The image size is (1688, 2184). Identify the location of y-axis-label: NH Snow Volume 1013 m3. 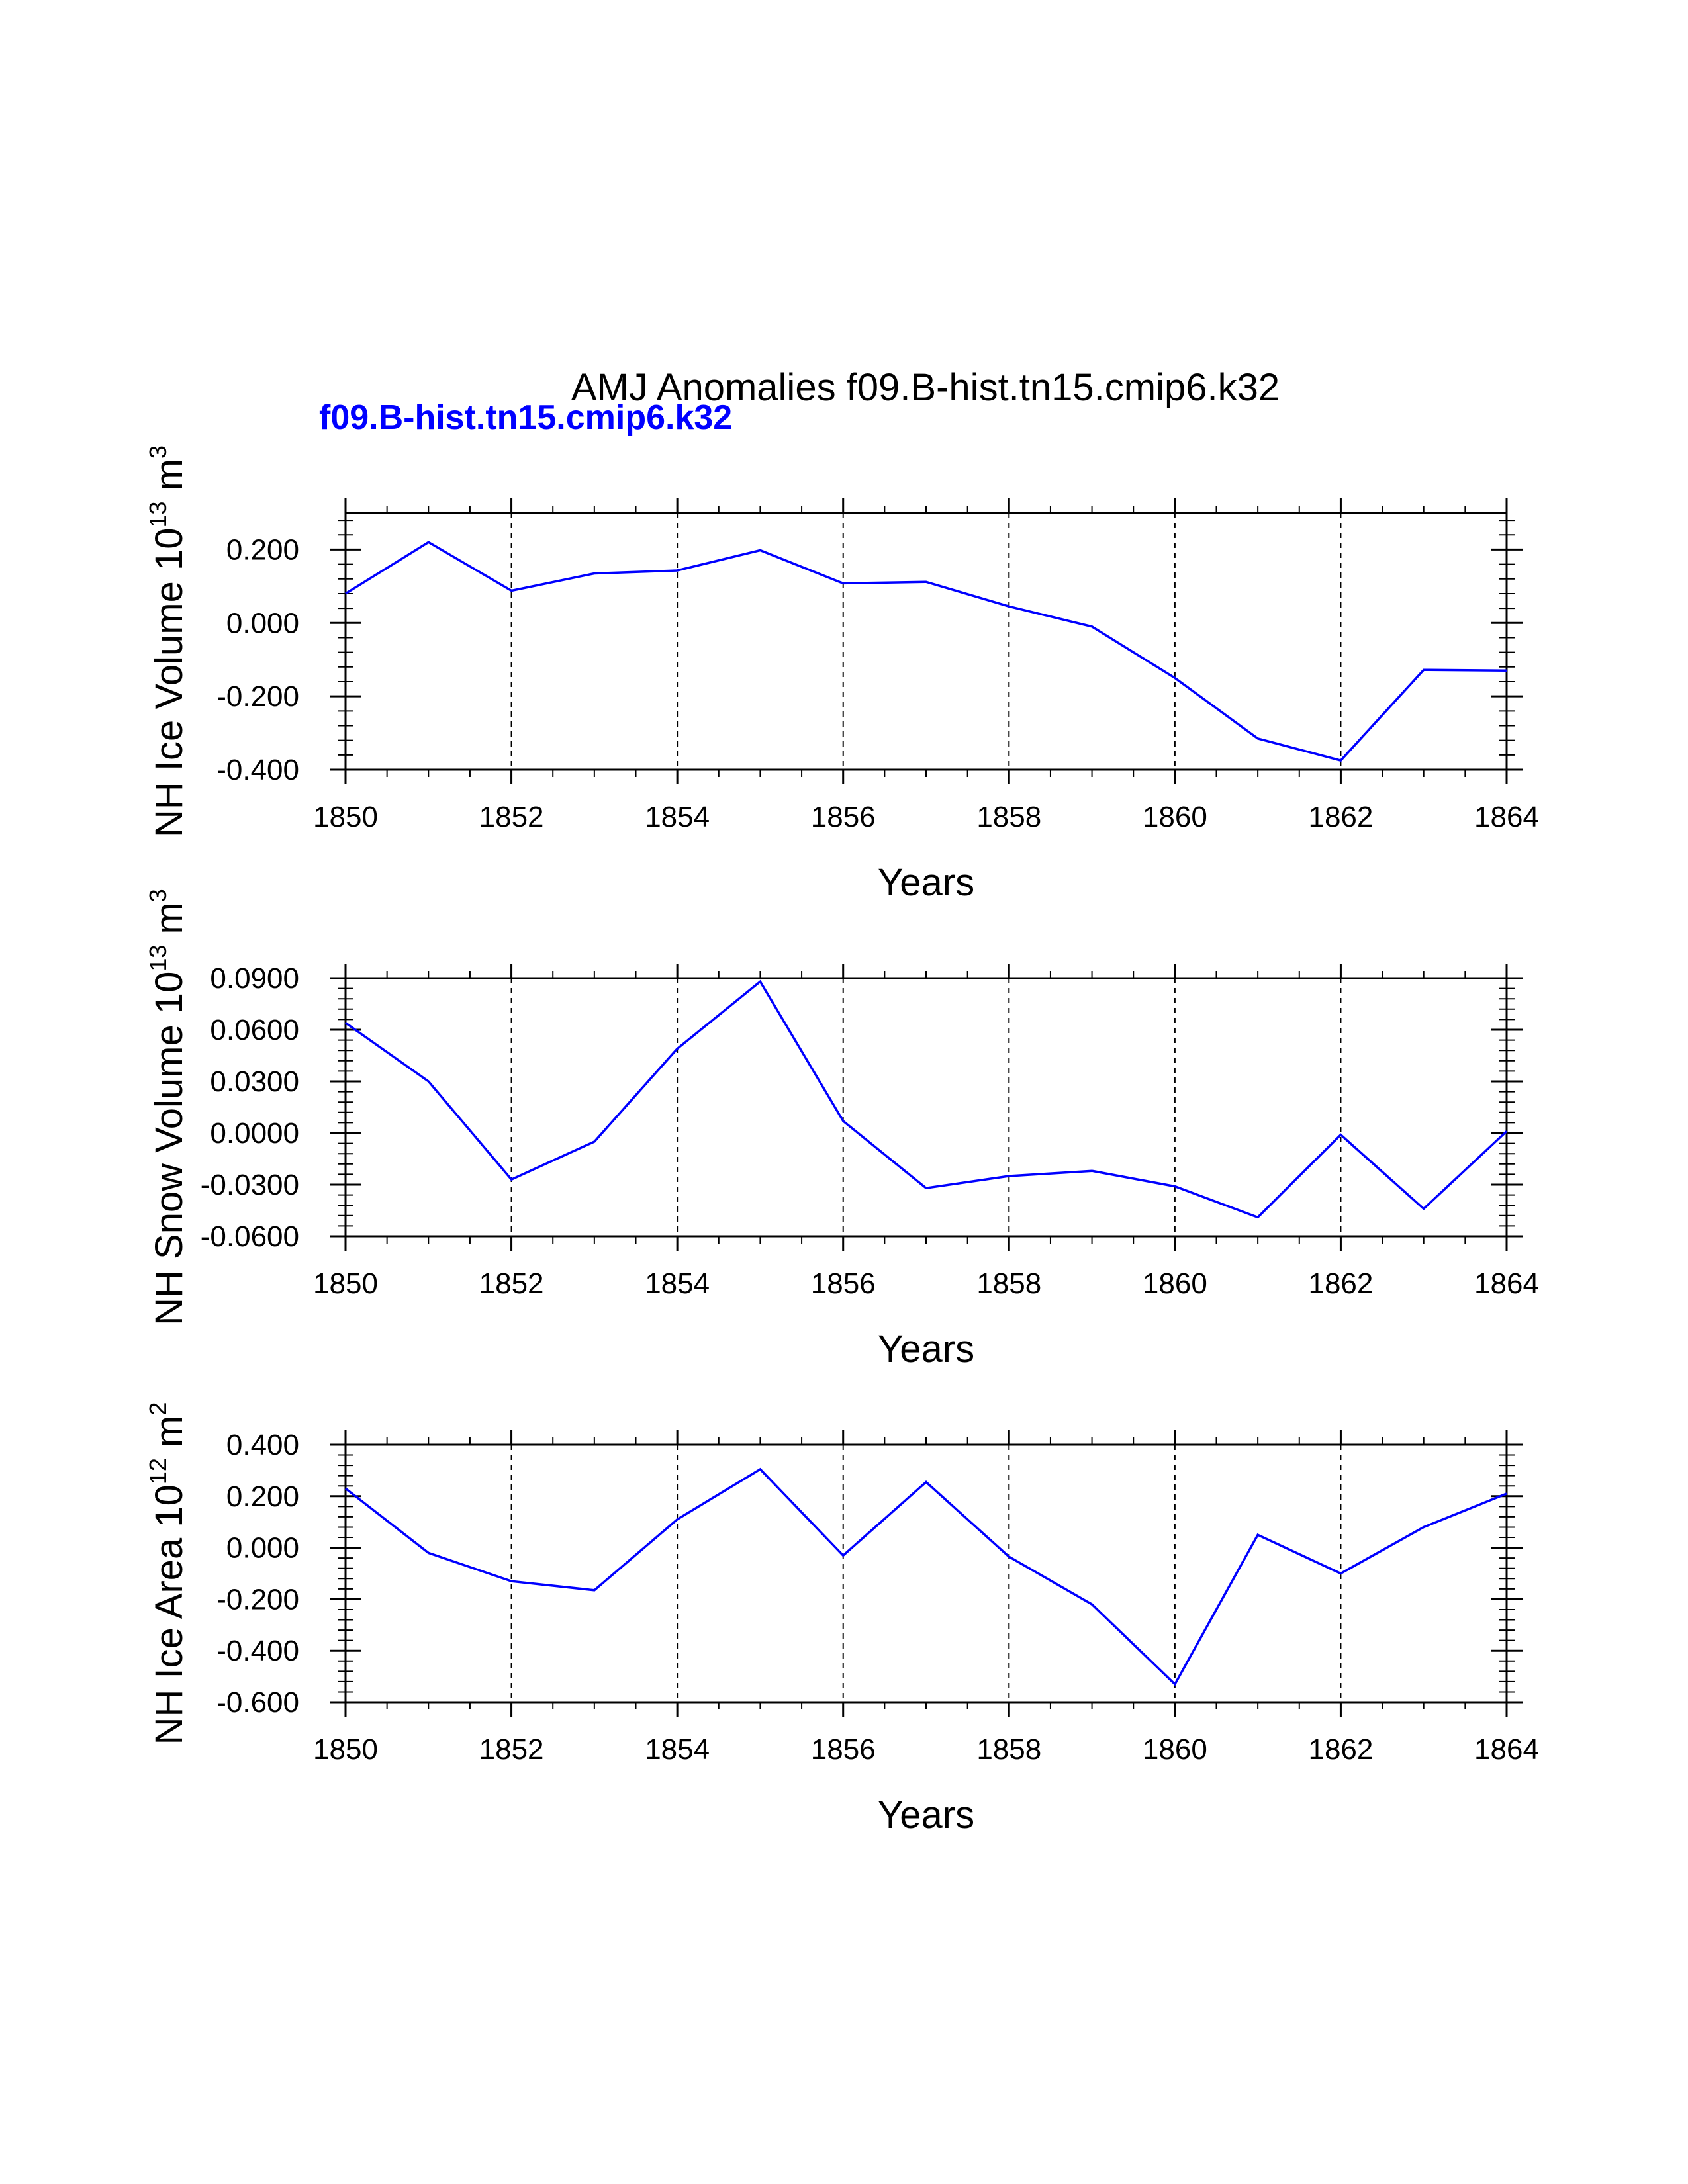
(167, 1107).